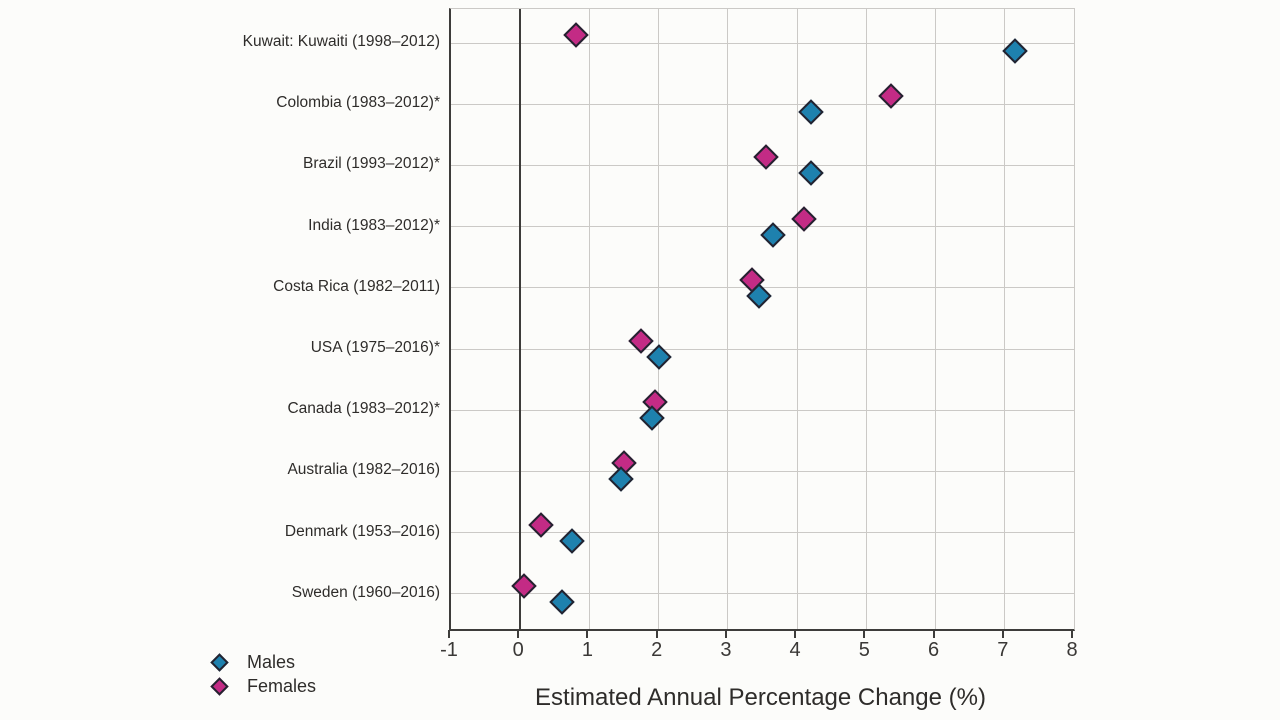  Describe the element at coordinates (363, 409) in the screenshot. I see `category-label: Canada (1983–2012)*` at that location.